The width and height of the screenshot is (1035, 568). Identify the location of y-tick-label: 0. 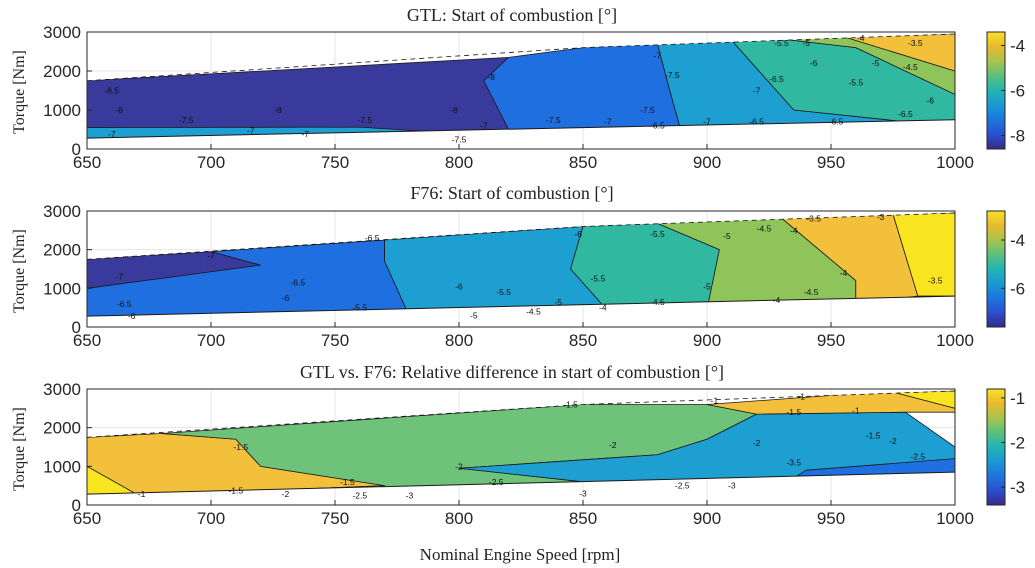
(76, 327).